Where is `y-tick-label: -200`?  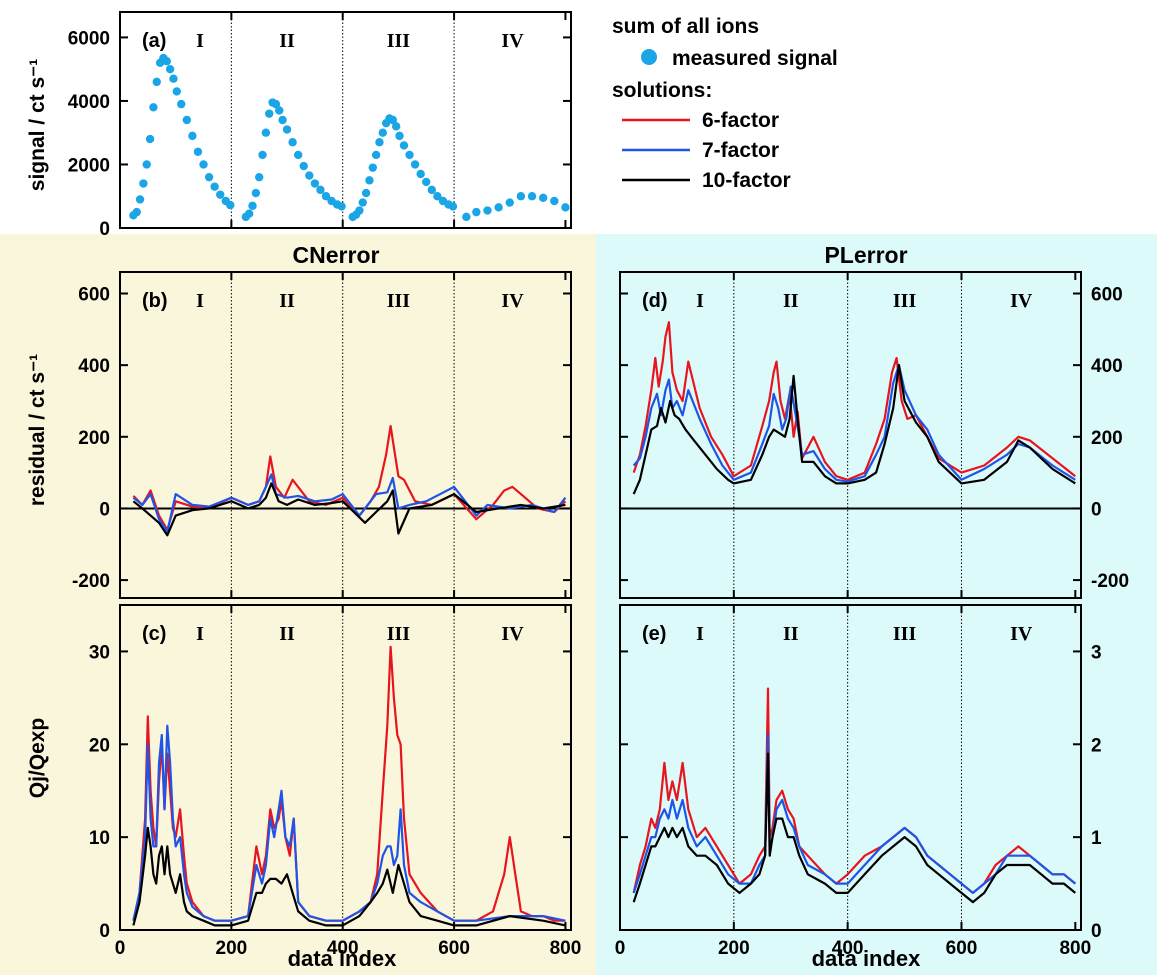 y-tick-label: -200 is located at coordinates (1110, 581).